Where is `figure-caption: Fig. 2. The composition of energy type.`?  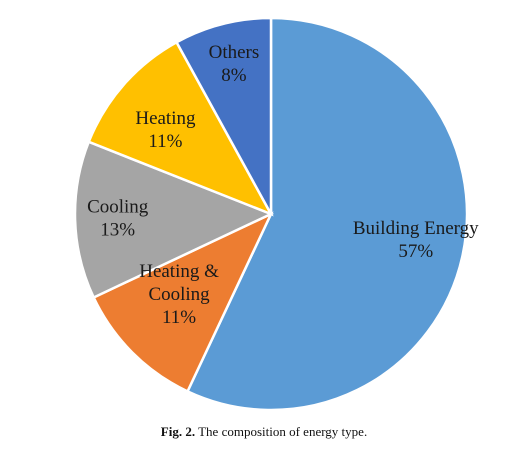
figure-caption: Fig. 2. The composition of energy type. is located at coordinates (264, 432).